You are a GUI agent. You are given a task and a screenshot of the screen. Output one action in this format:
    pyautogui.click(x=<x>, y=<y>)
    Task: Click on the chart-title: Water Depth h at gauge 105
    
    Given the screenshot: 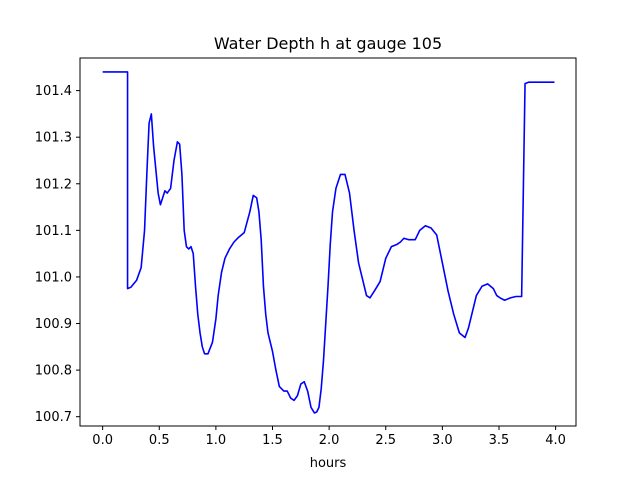 What is the action you would take?
    pyautogui.click(x=328, y=43)
    